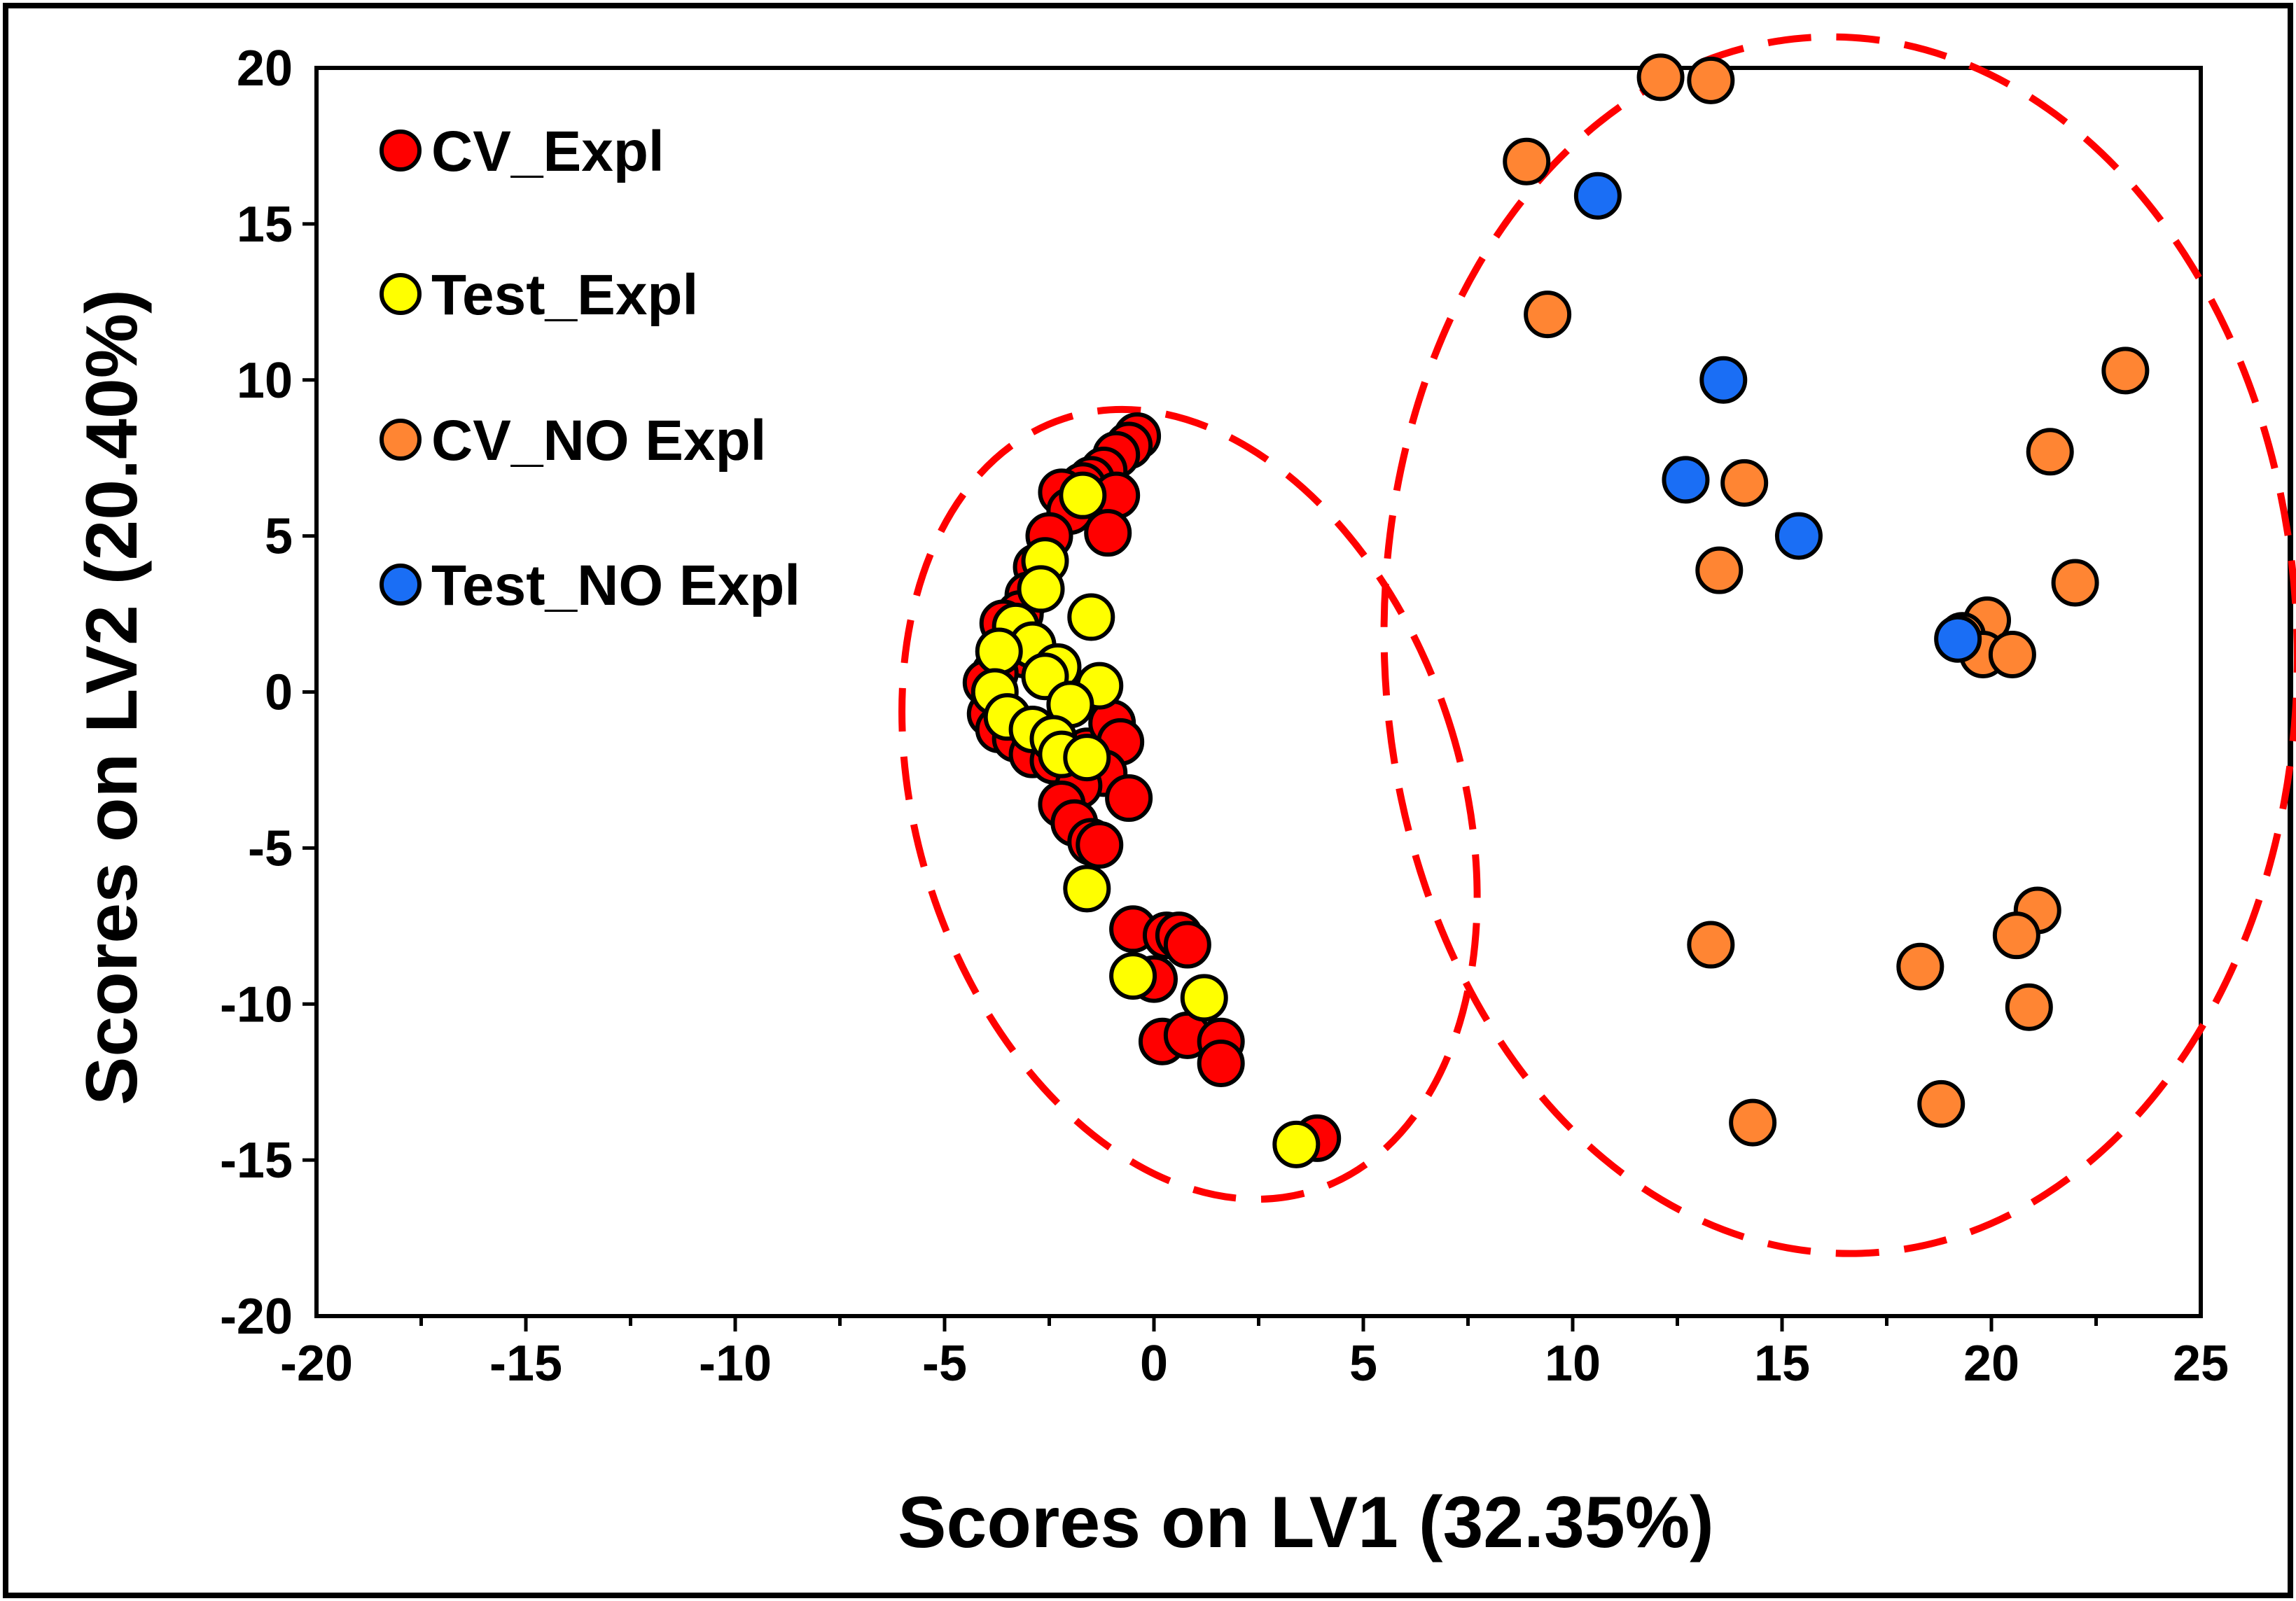  I want to click on legend-marker-test-no-expl, so click(401, 585).